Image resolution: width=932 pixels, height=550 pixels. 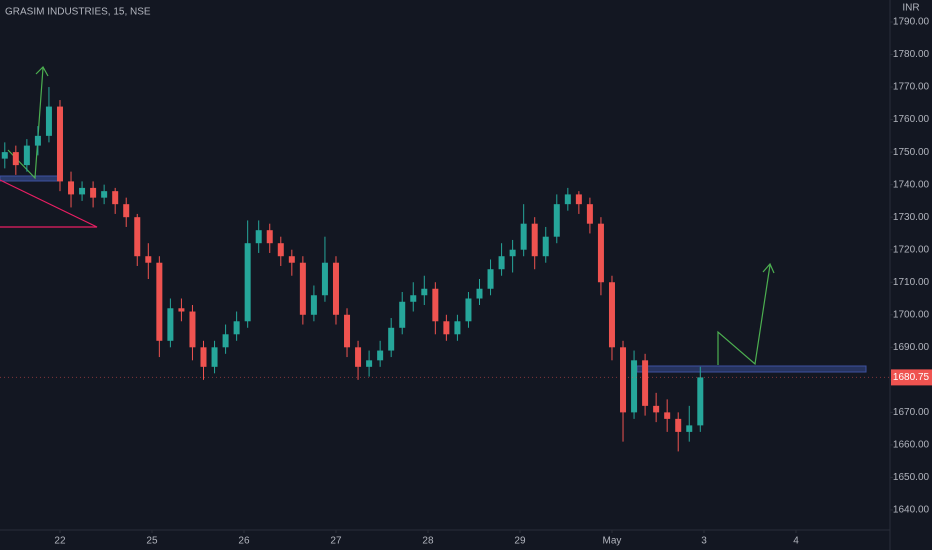 I want to click on y-tick-label: 1650.00, so click(x=911, y=477).